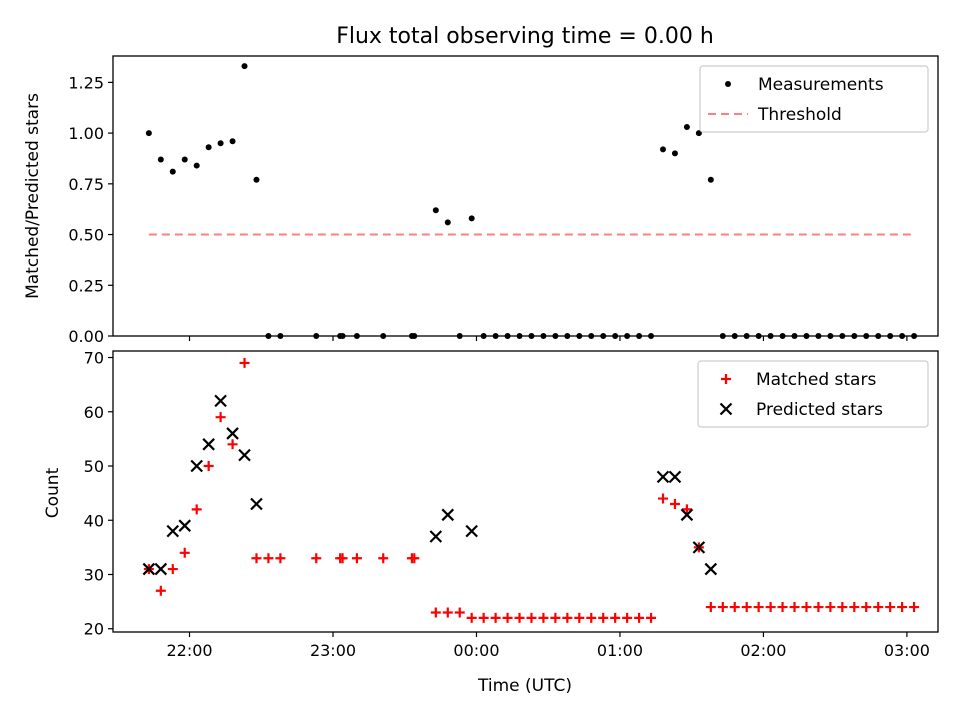  I want to click on y-tick-label: 60, so click(94, 412).